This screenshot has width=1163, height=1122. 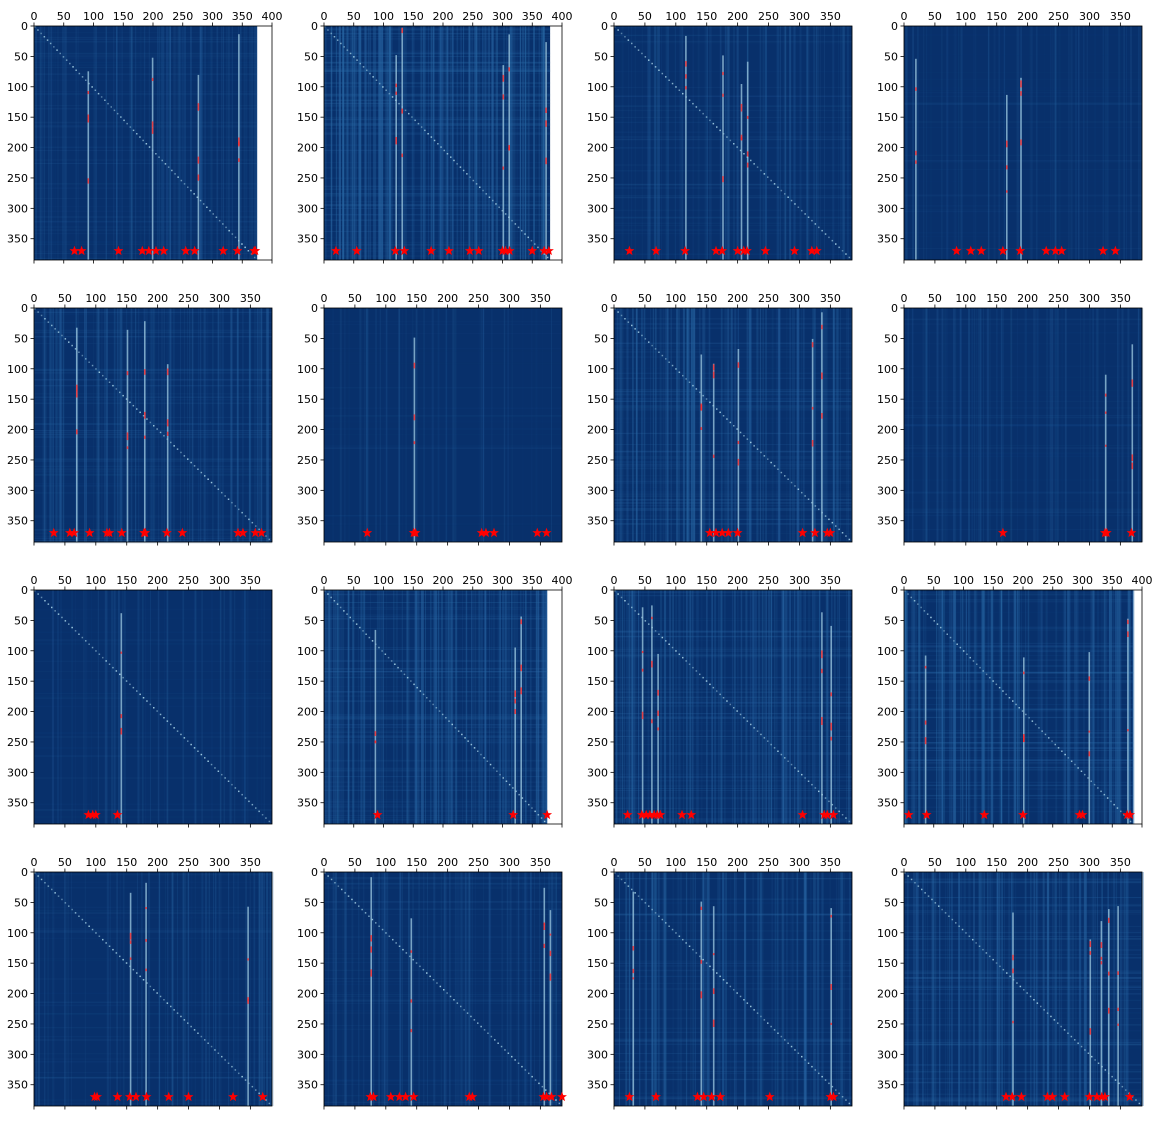 I want to click on x-tick-label: 150, so click(x=996, y=16).